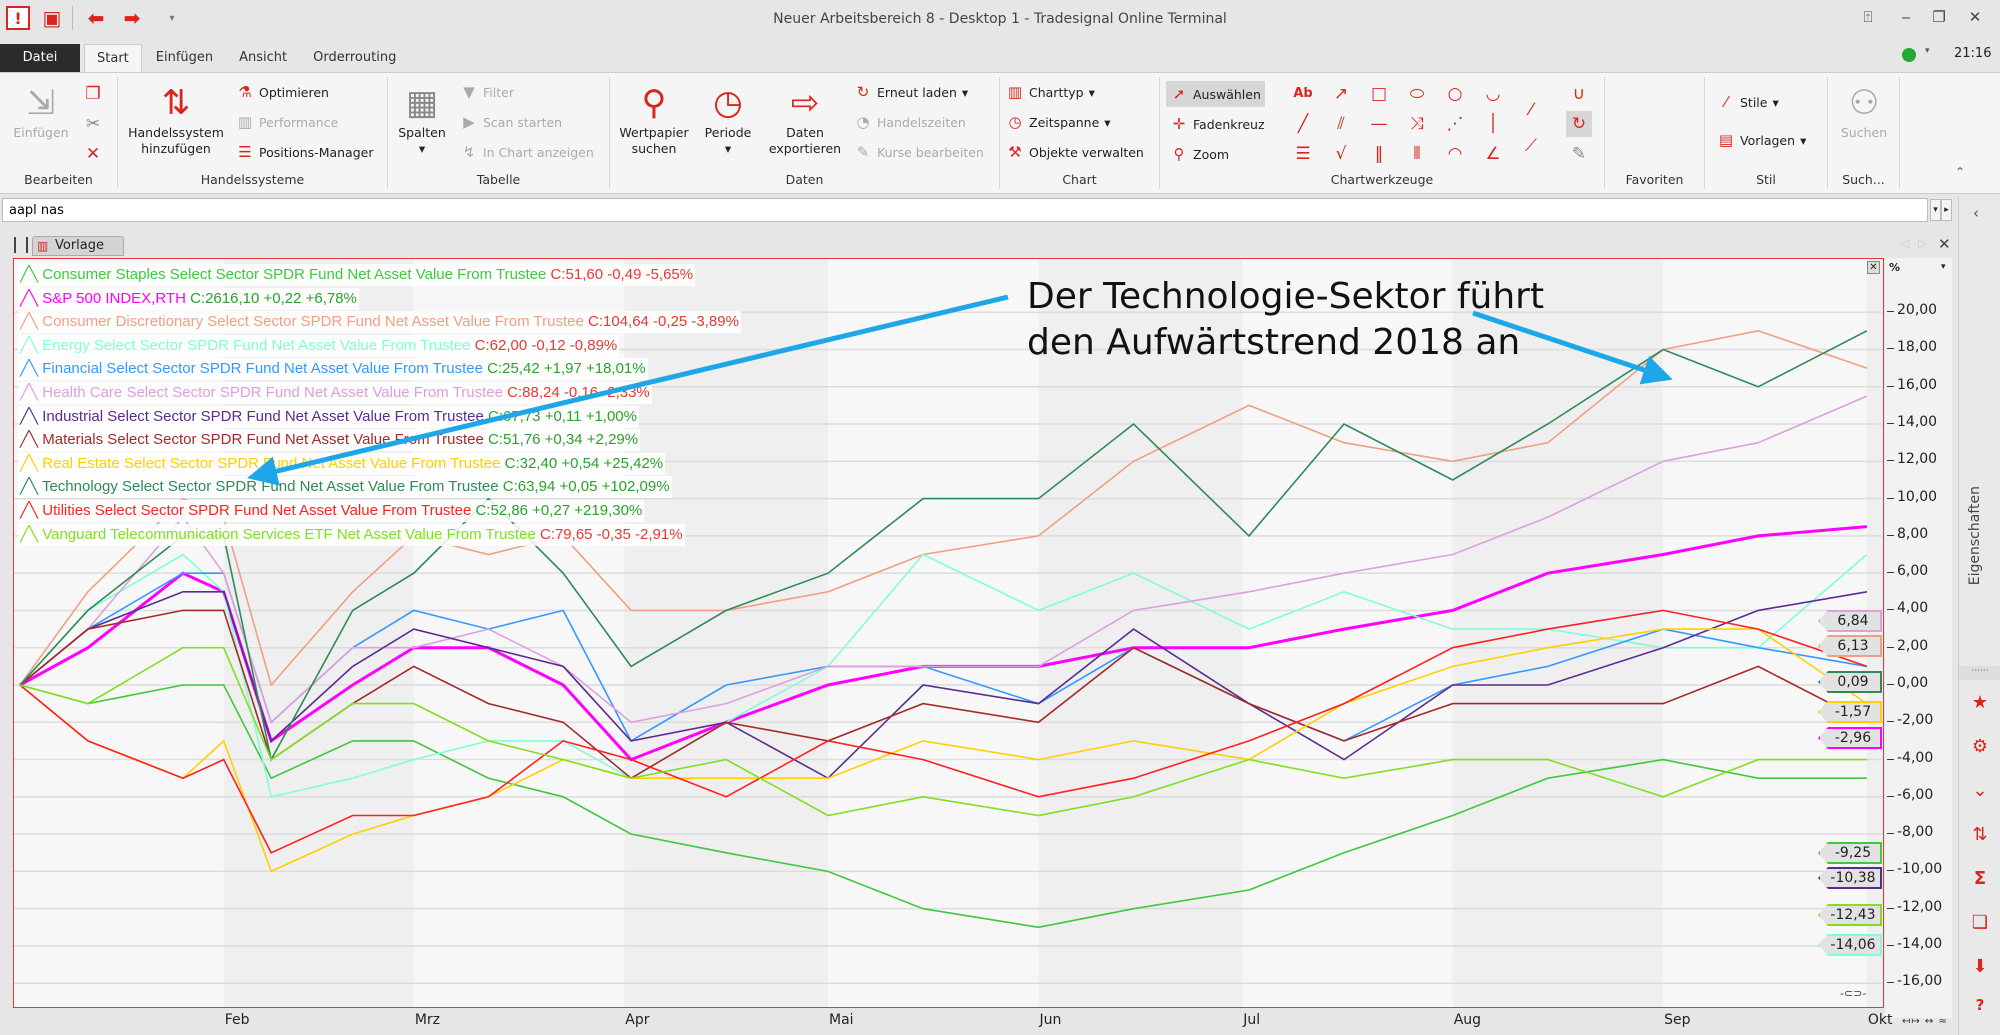  Describe the element at coordinates (1531, 146) in the screenshot. I see `pitchfork-icon: ⟋` at that location.